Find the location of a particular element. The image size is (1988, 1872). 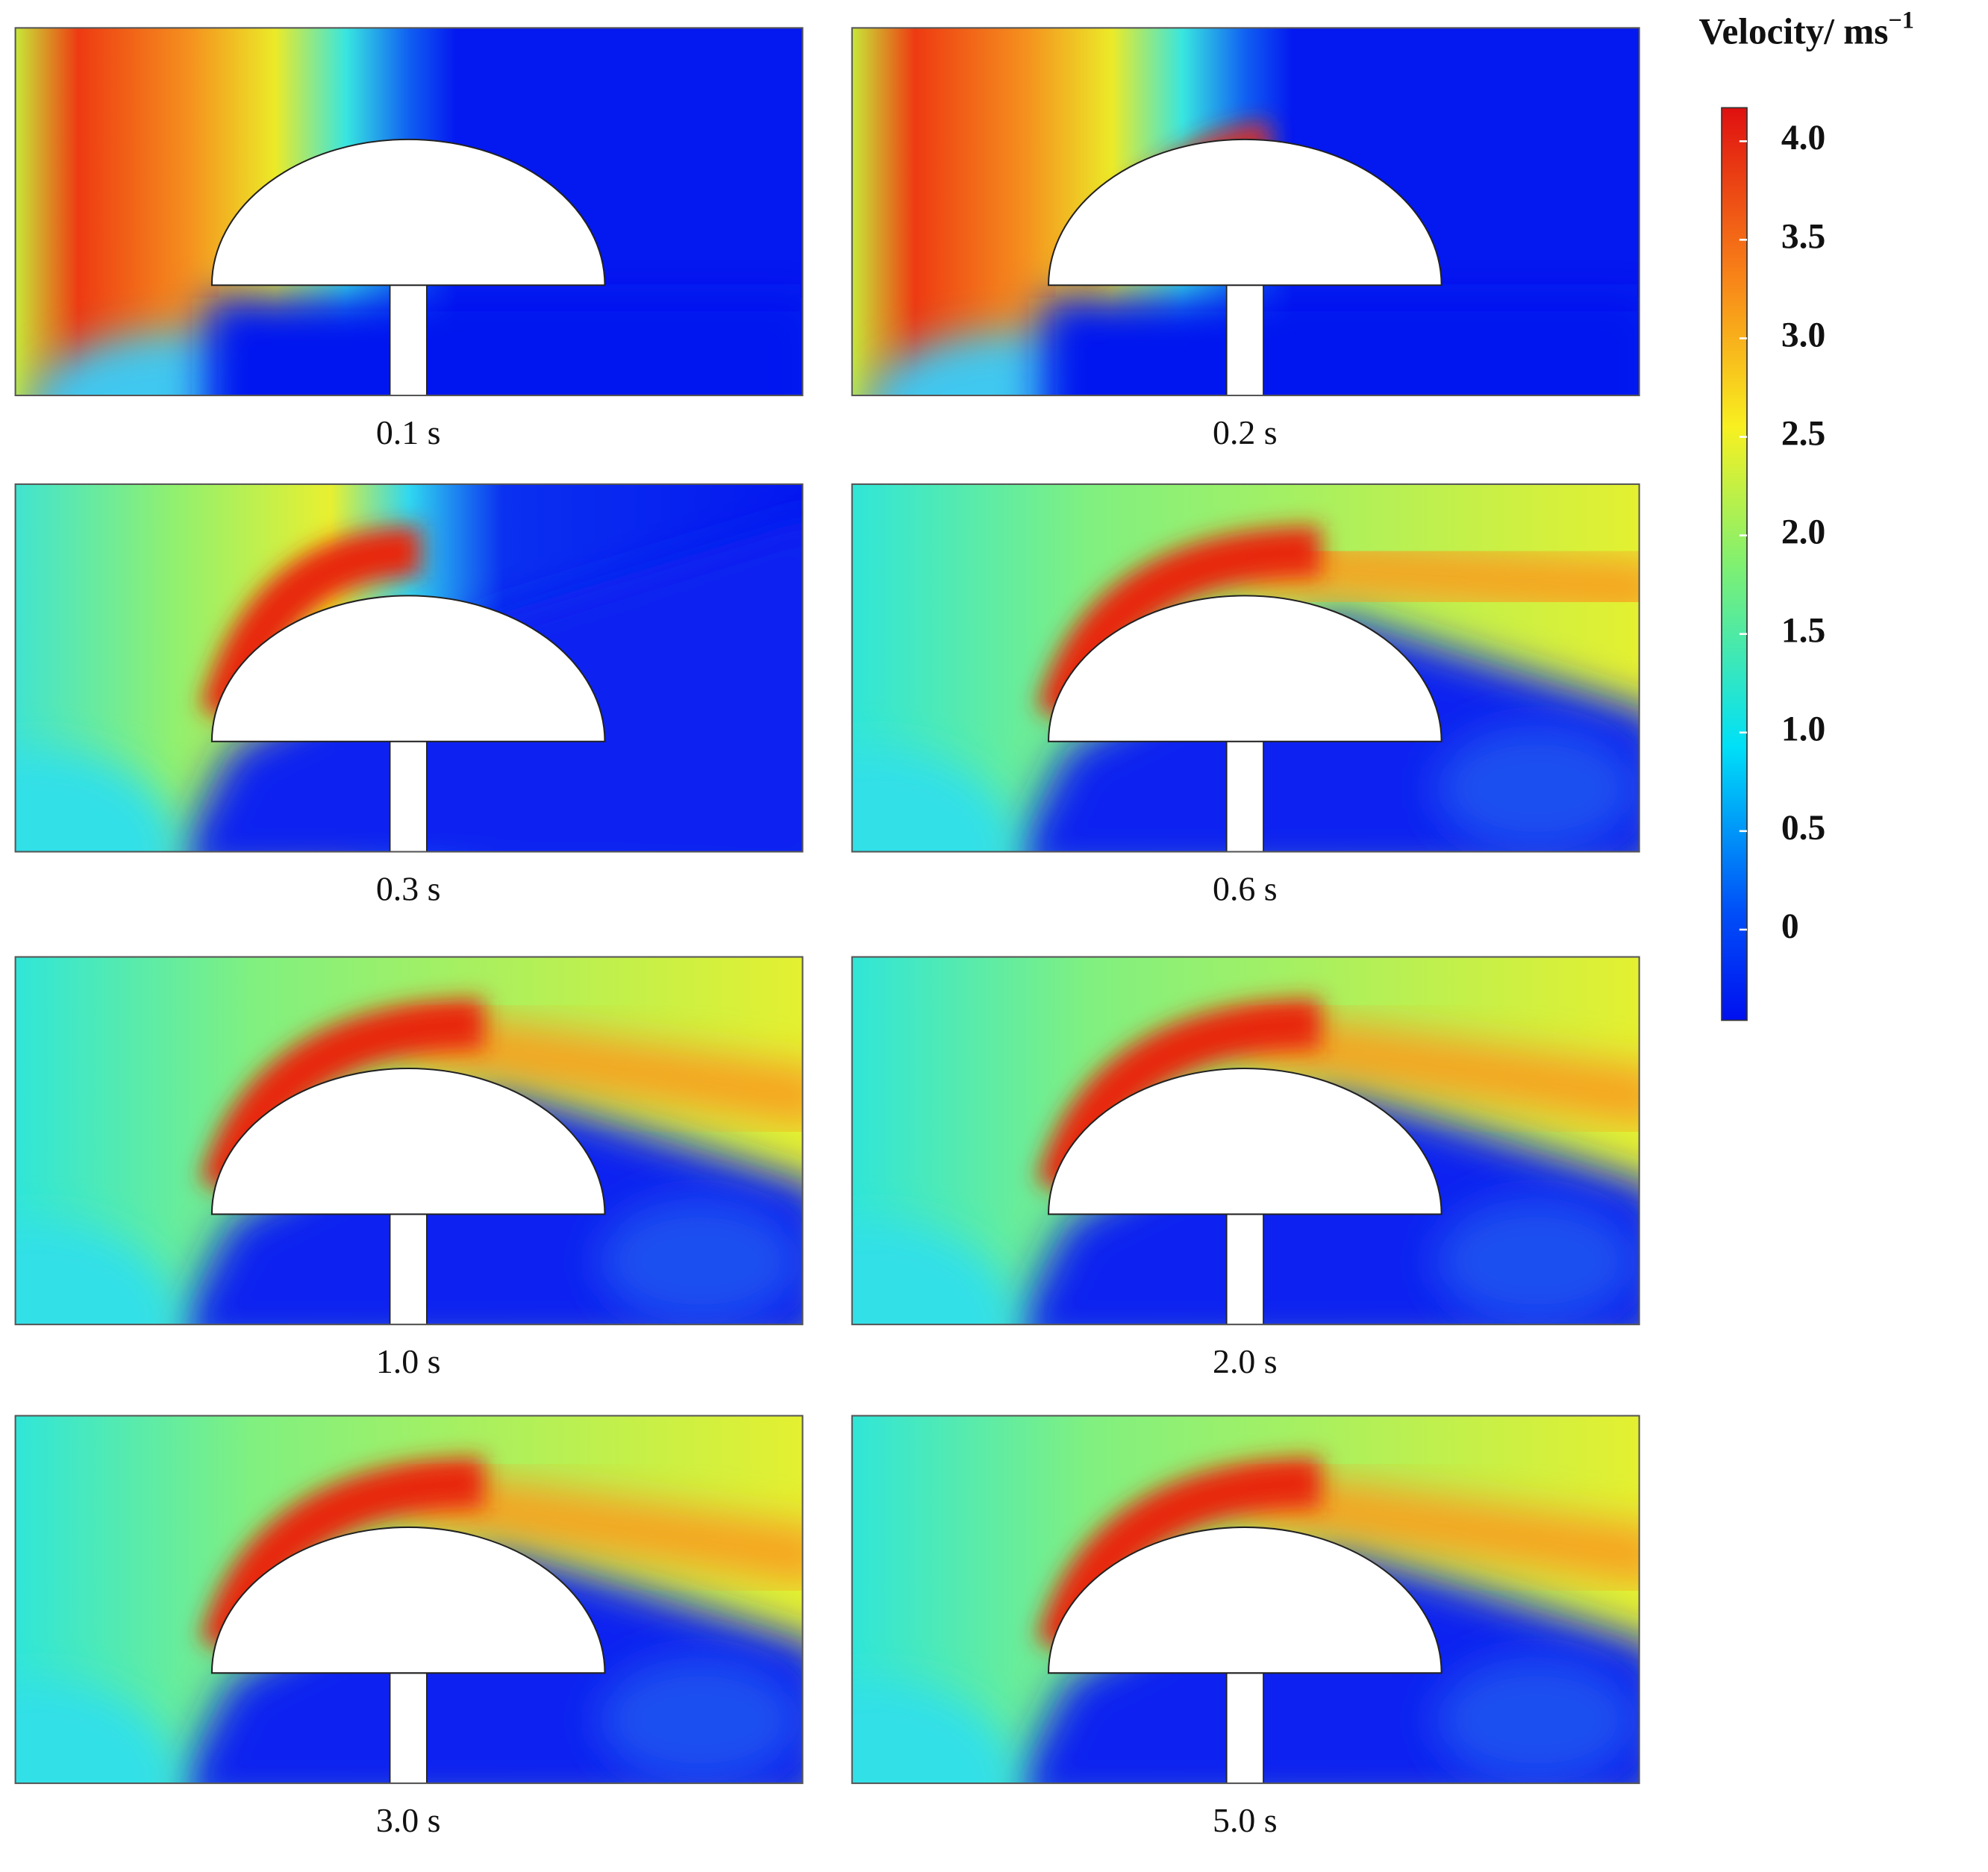

panel-label: 3.0 s is located at coordinates (408, 1820).